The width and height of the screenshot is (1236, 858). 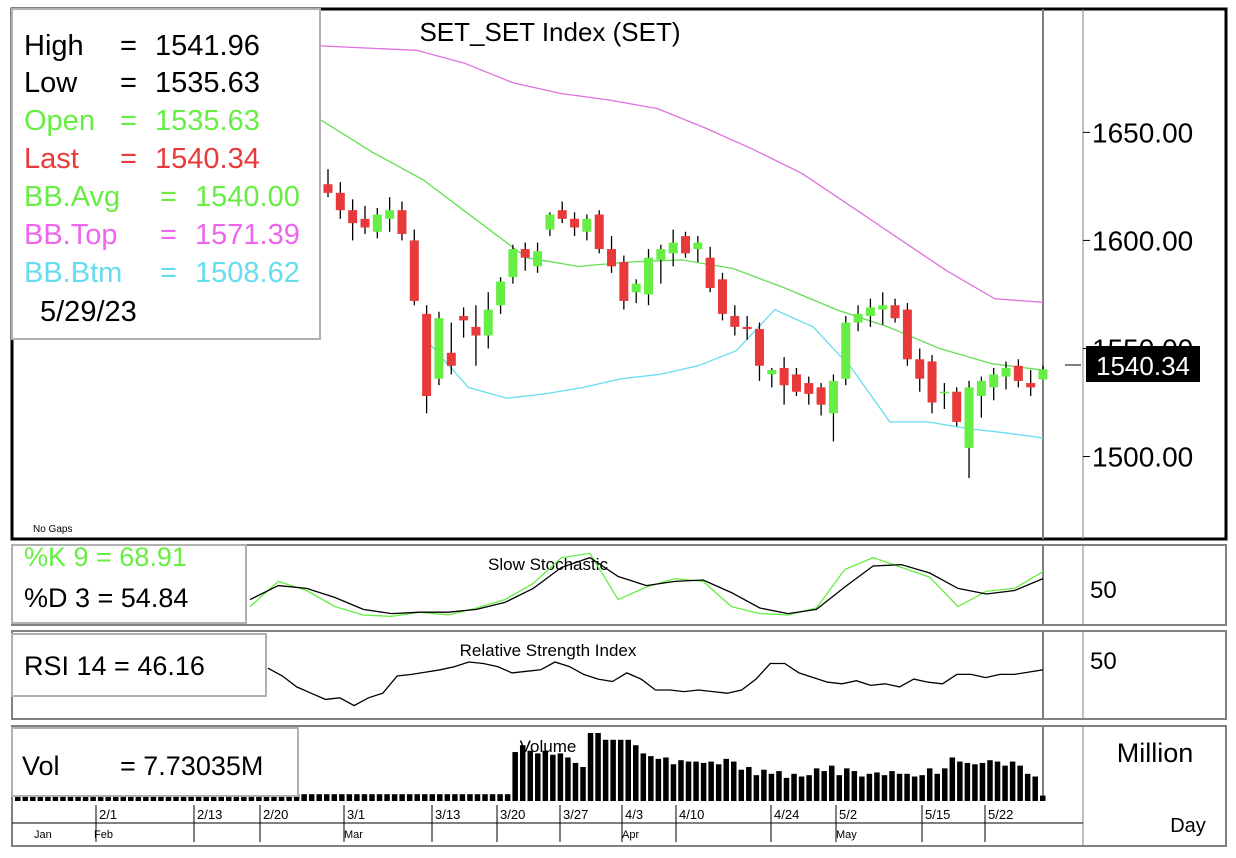 I want to click on open-eq: =, so click(x=128, y=121).